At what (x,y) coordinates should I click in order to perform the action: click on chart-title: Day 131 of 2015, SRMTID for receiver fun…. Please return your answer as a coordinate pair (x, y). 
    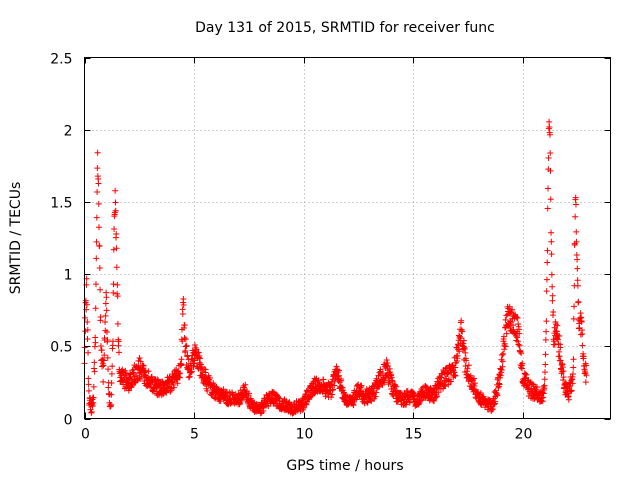
    Looking at the image, I should click on (345, 28).